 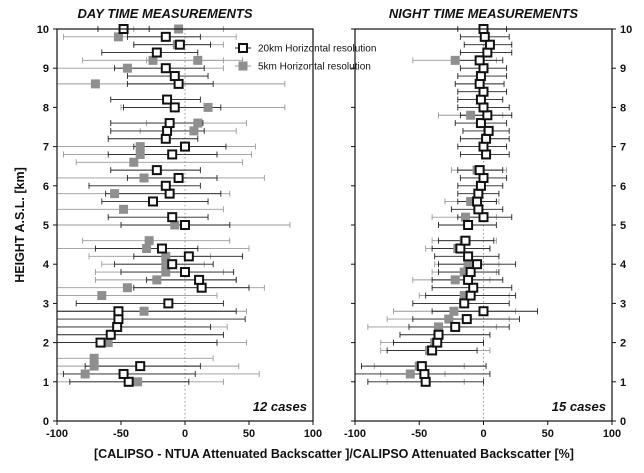 I want to click on cases-annotation: 12 cases, so click(x=280, y=406).